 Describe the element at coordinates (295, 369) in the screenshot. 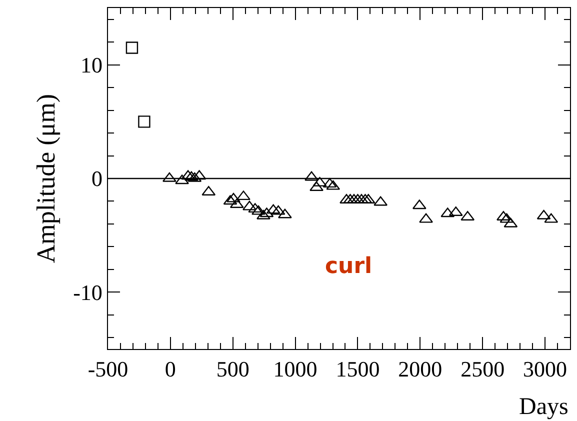

I see `x-tick-label: 1000` at that location.